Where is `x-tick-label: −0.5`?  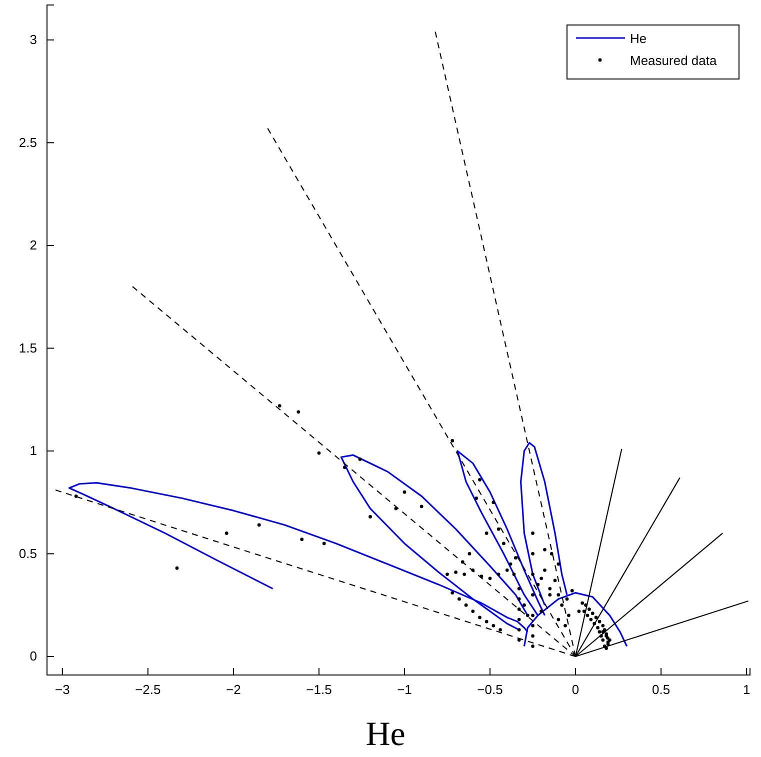
x-tick-label: −0.5 is located at coordinates (490, 690).